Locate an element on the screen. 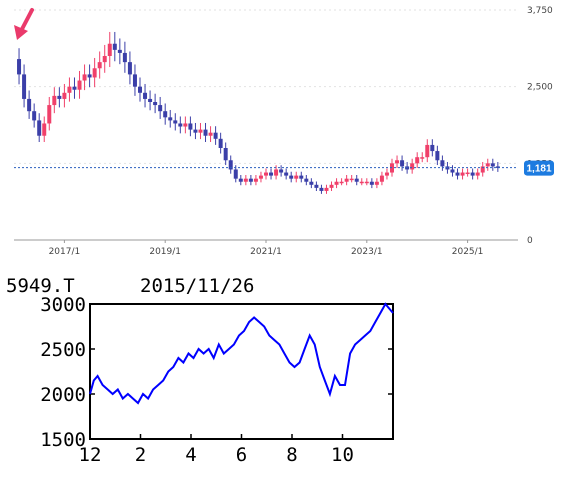 This screenshot has height=477, width=563. y-tick-label: 2000 is located at coordinates (63, 395).